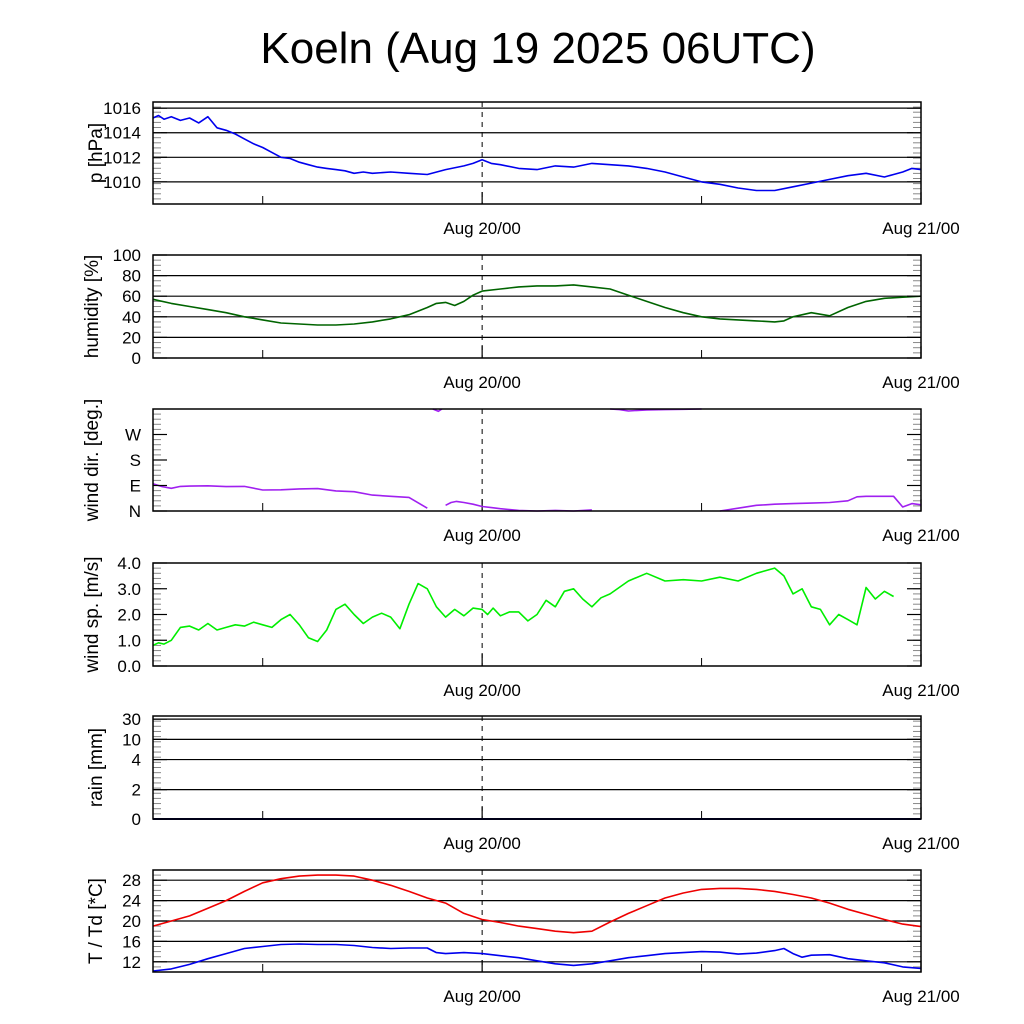 Image resolution: width=1024 pixels, height=1024 pixels. What do you see at coordinates (537, 957) in the screenshot?
I see `series-Td-line` at bounding box center [537, 957].